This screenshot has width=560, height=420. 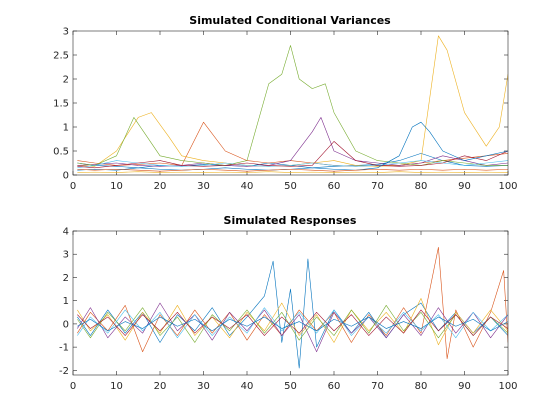 What do you see at coordinates (377, 186) in the screenshot?
I see `variances-x-tick-label: 70` at bounding box center [377, 186].